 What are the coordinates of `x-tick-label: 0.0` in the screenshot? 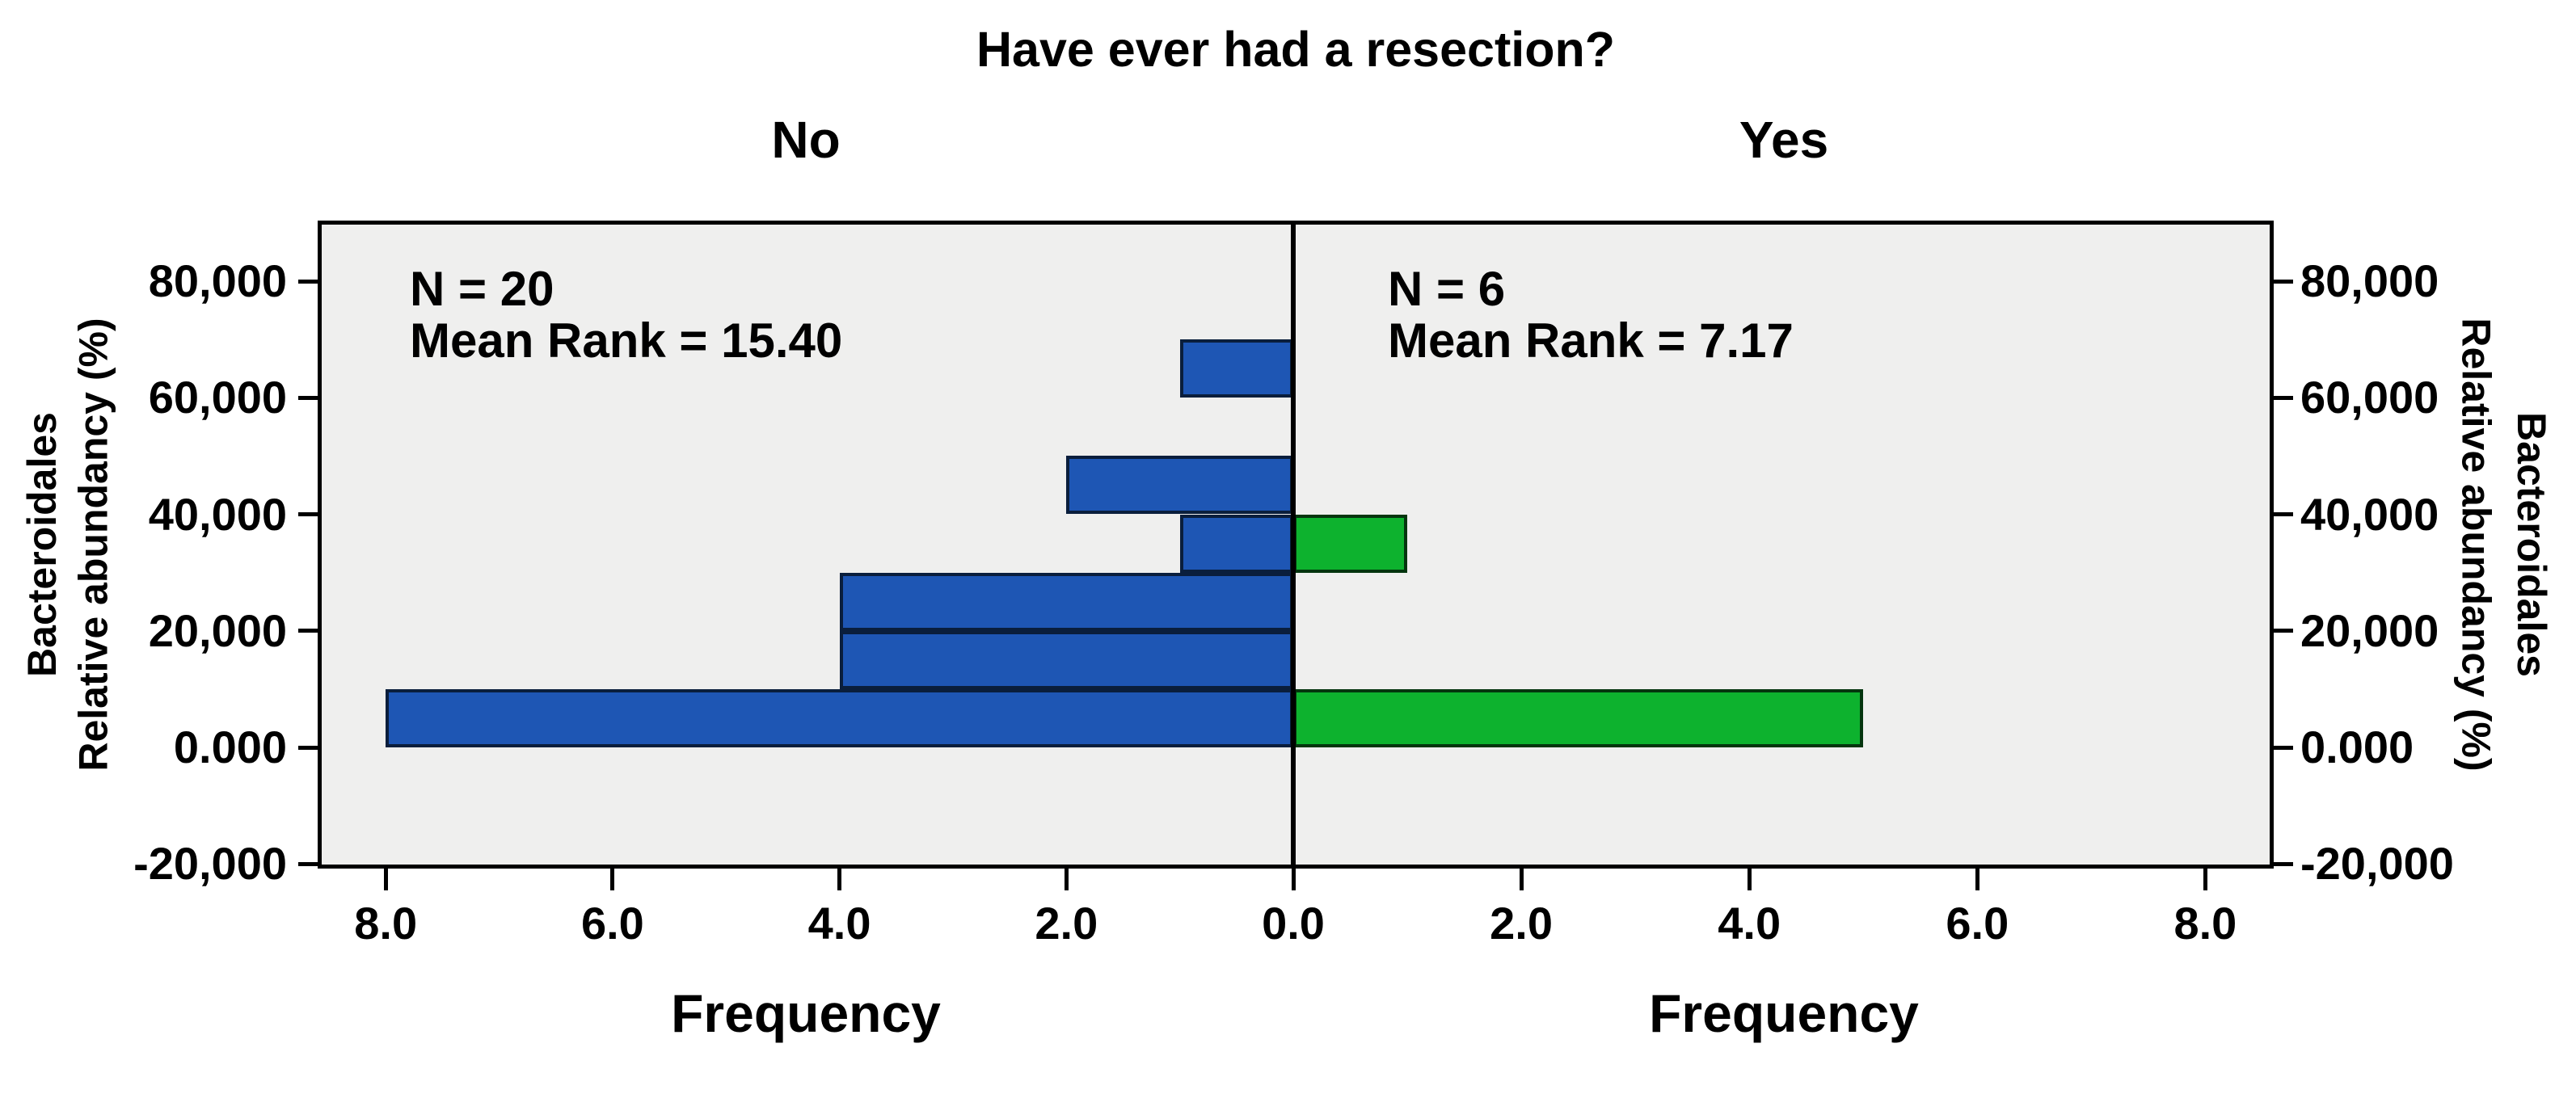 It's located at (1293, 924).